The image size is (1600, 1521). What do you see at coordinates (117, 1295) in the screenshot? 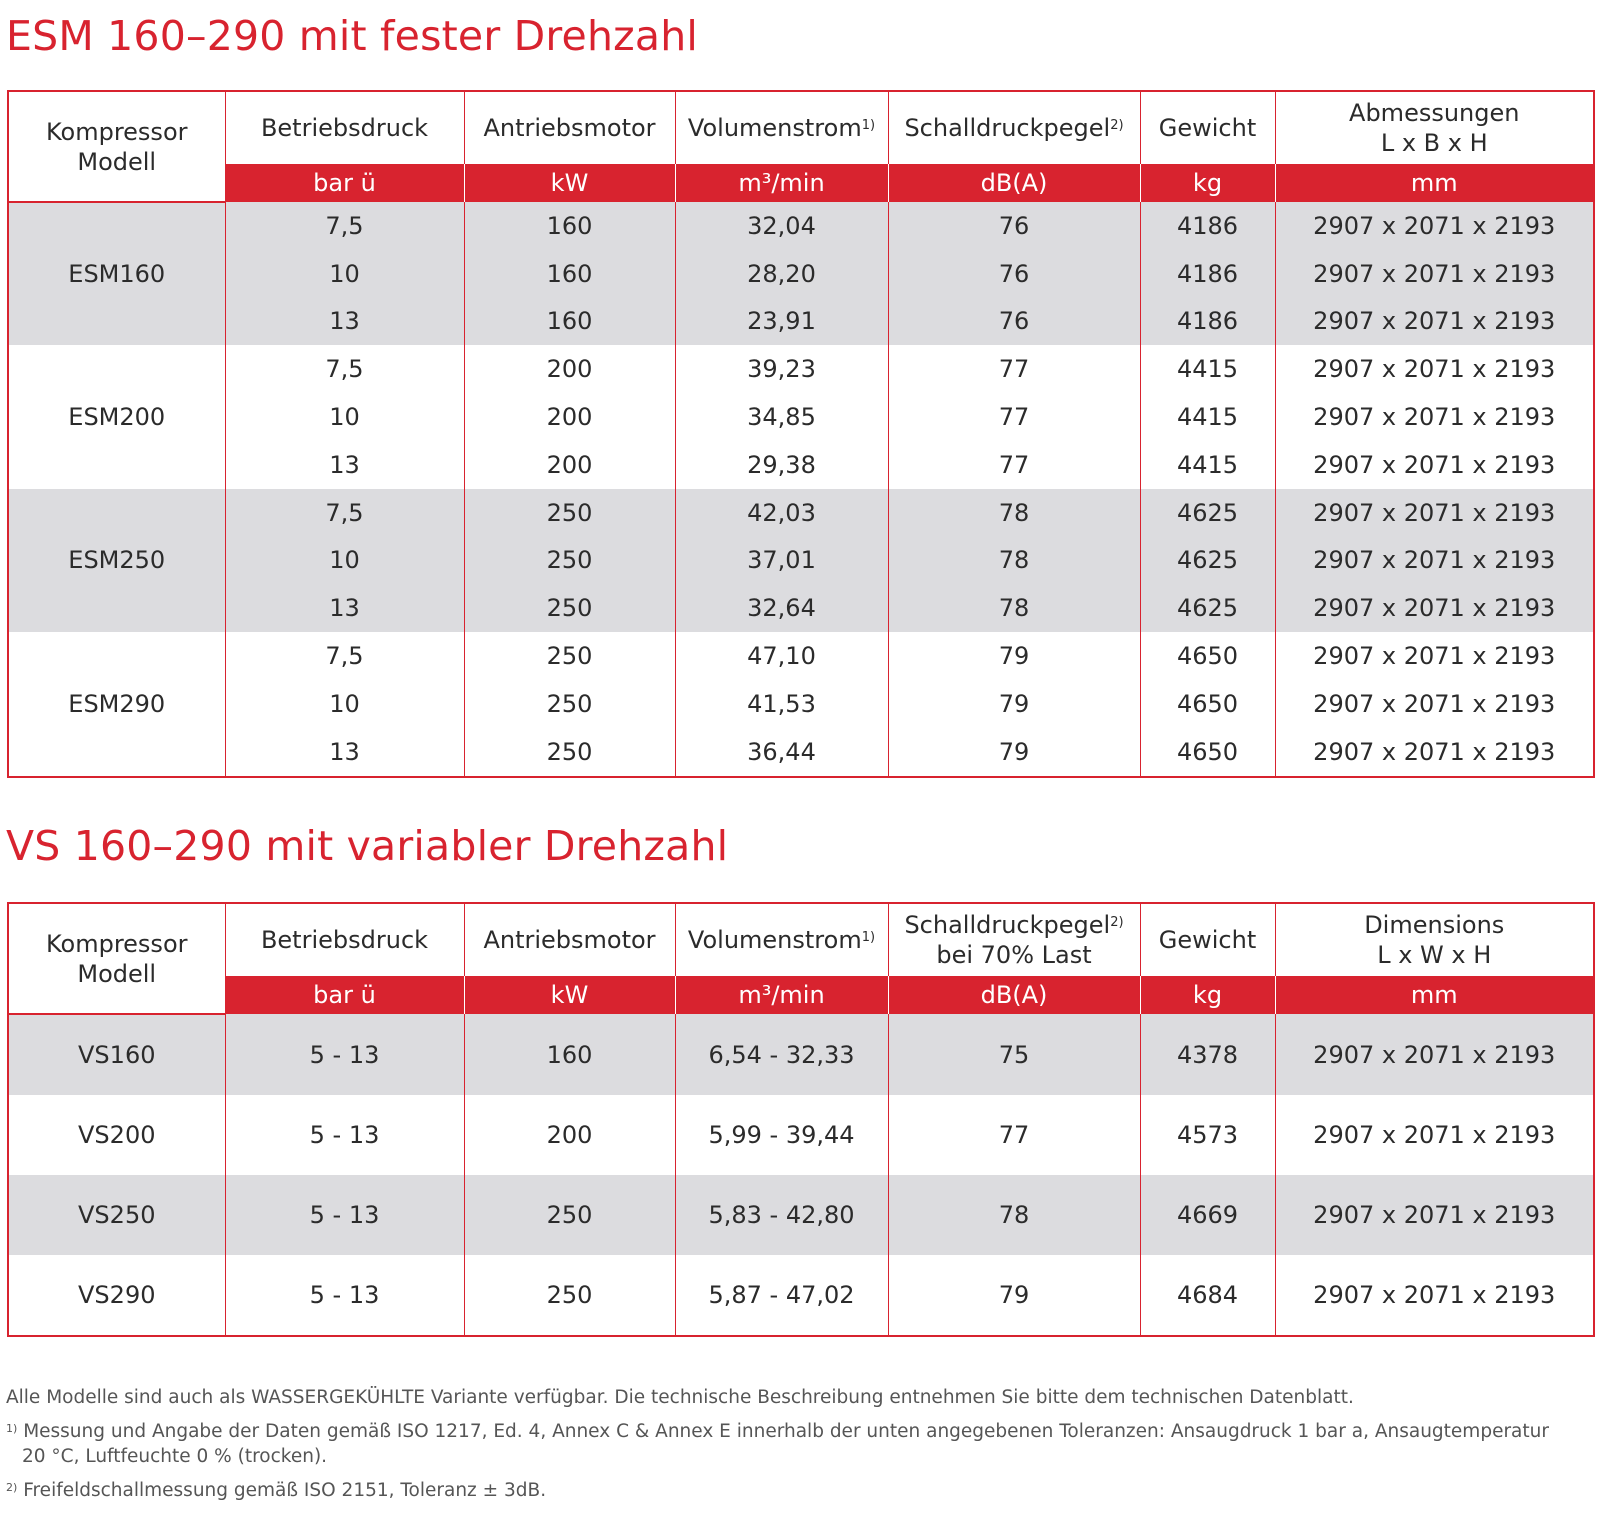
I see `model-cell: VS290` at bounding box center [117, 1295].